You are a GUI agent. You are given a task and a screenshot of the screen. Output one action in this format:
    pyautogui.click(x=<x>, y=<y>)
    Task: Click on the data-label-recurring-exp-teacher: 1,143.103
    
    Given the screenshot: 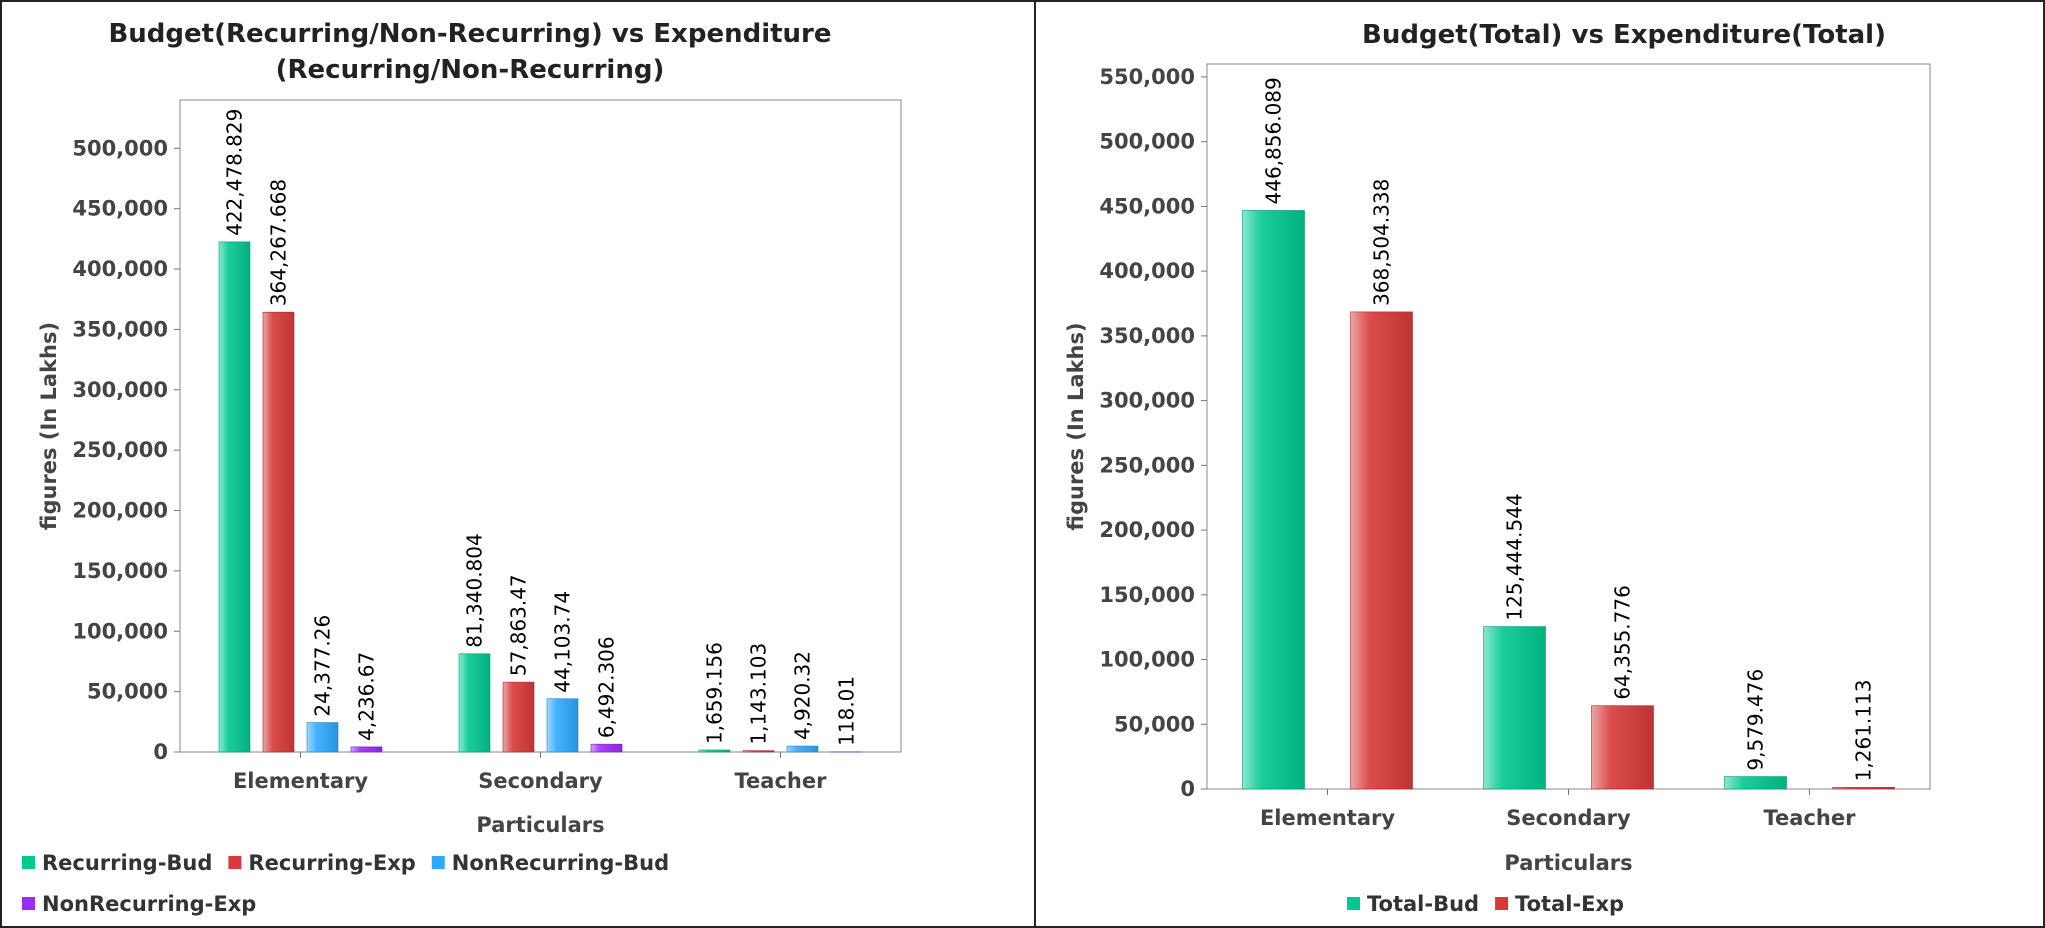 What is the action you would take?
    pyautogui.click(x=759, y=694)
    